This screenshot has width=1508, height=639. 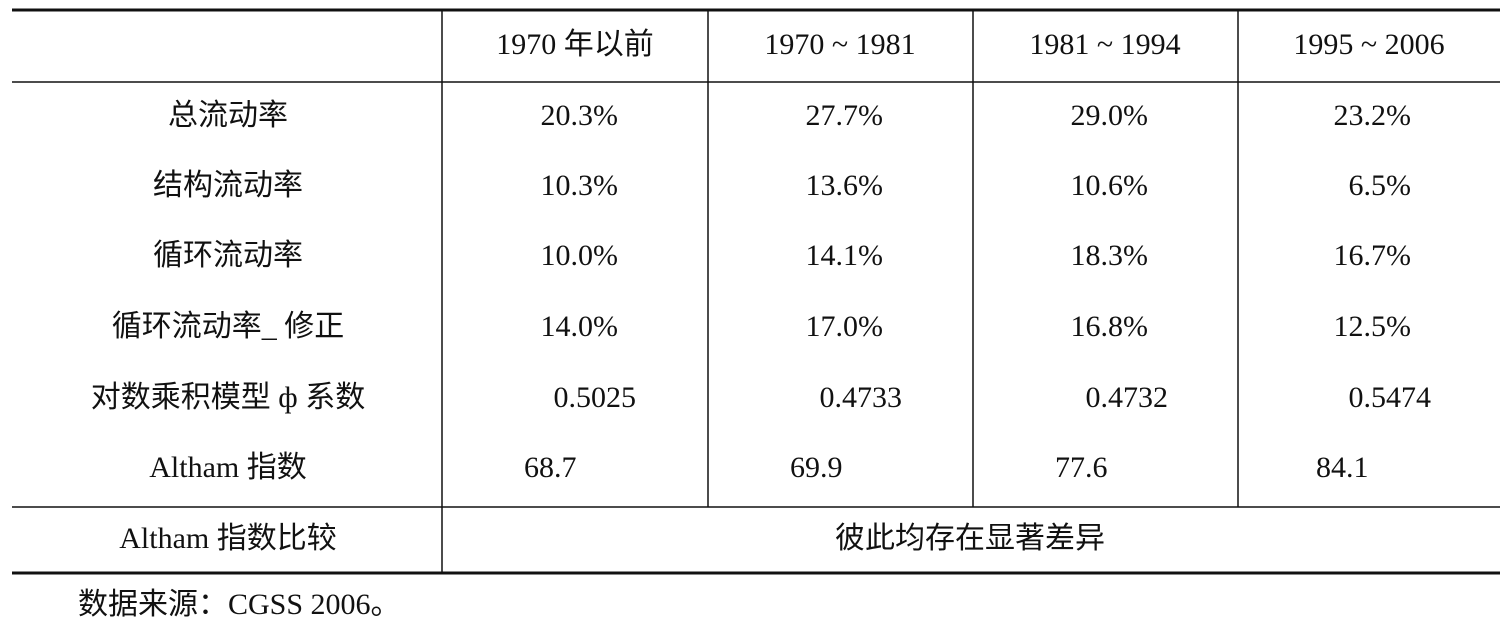 I want to click on cell-value: 23.2%, so click(x=1373, y=115).